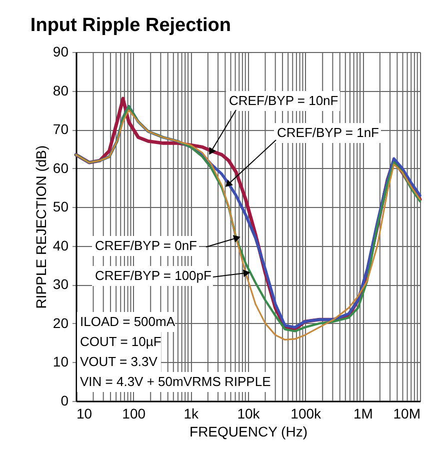 The height and width of the screenshot is (465, 437). What do you see at coordinates (60, 206) in the screenshot?
I see `y-tick-label: 50` at bounding box center [60, 206].